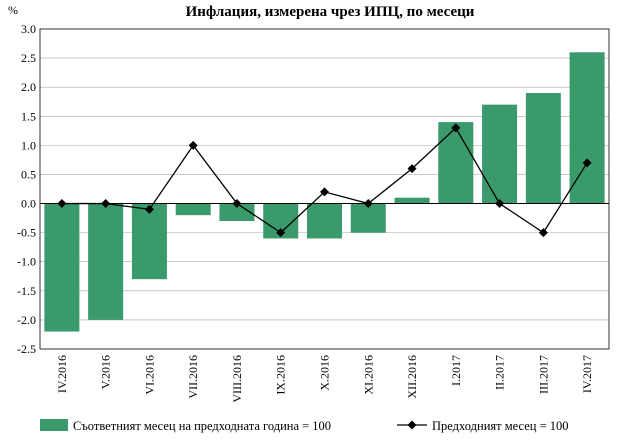 This screenshot has height=445, width=618. I want to click on legend-line-label: Предходният месец = 100, so click(500, 426).